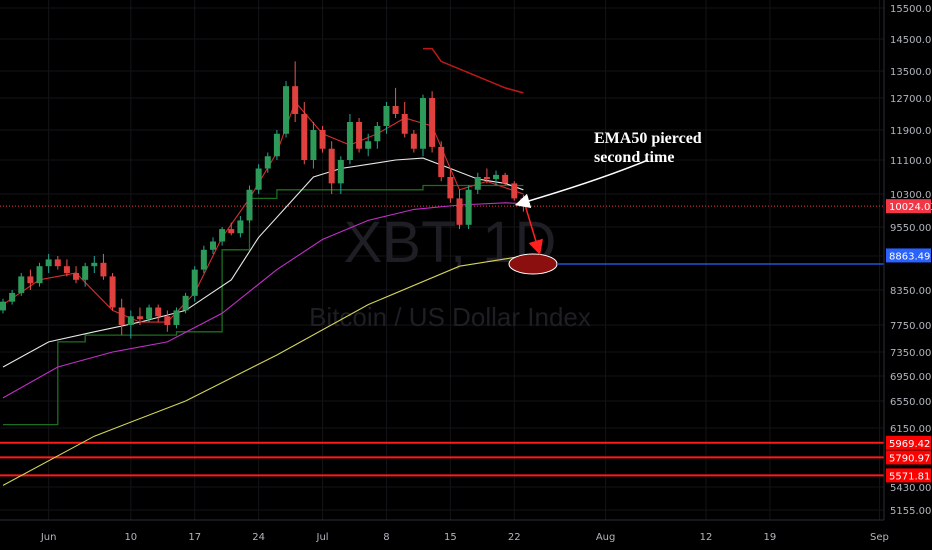 Image resolution: width=932 pixels, height=550 pixels. I want to click on y-tick-label: 11100.00, so click(911, 161).